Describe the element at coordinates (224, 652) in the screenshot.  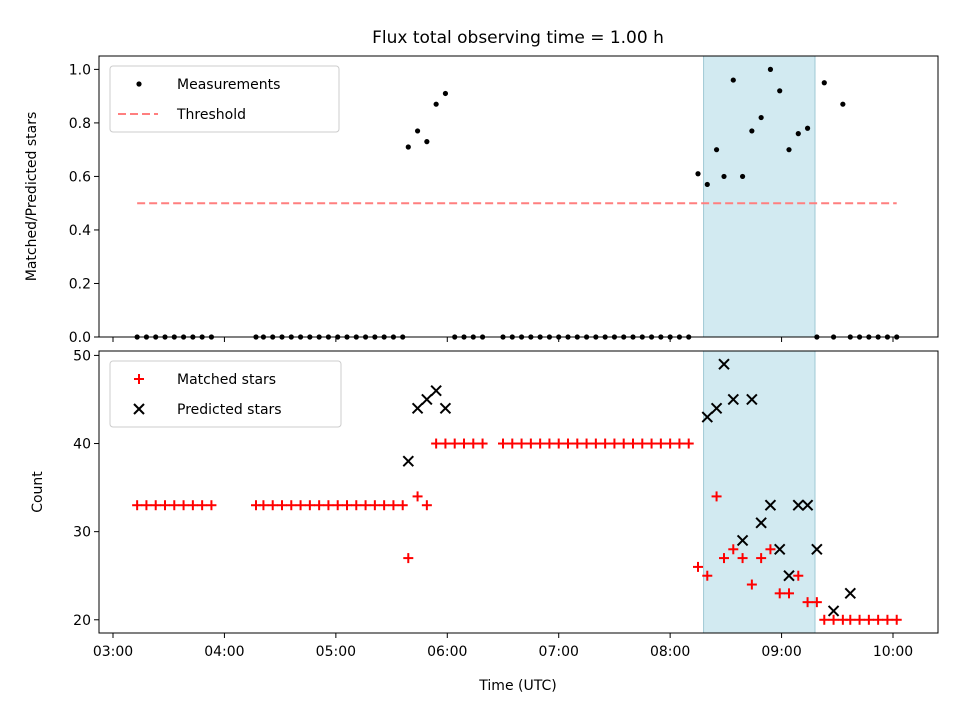
I see `x-tick-label: 04:00` at that location.